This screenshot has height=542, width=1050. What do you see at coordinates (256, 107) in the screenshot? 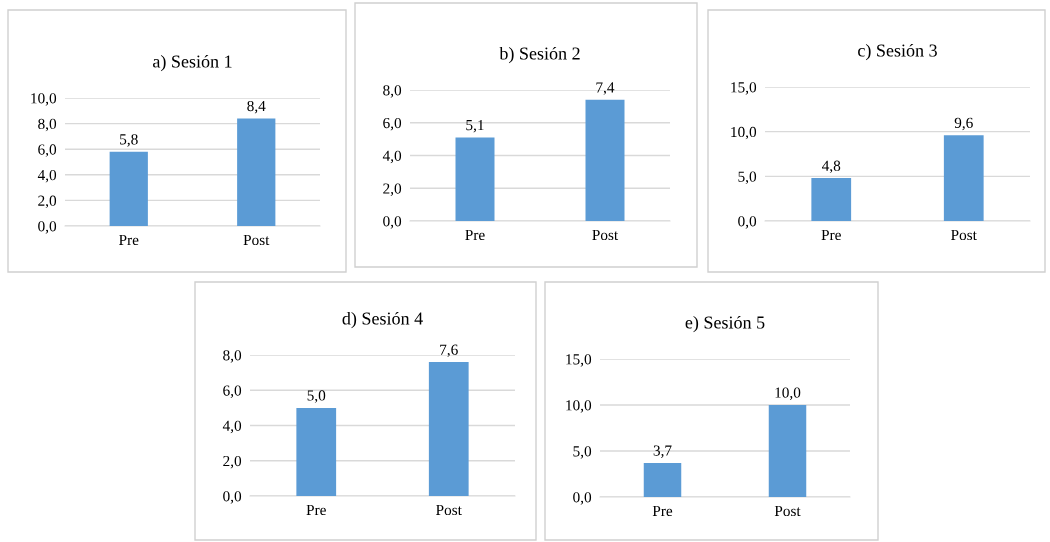
I see `data-label: 8,4` at bounding box center [256, 107].